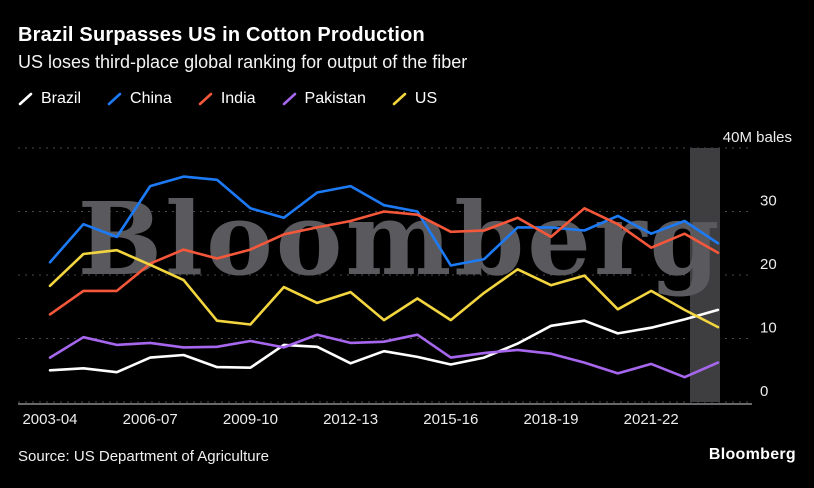 This screenshot has width=814, height=488. What do you see at coordinates (151, 98) in the screenshot?
I see `legend-label: China` at bounding box center [151, 98].